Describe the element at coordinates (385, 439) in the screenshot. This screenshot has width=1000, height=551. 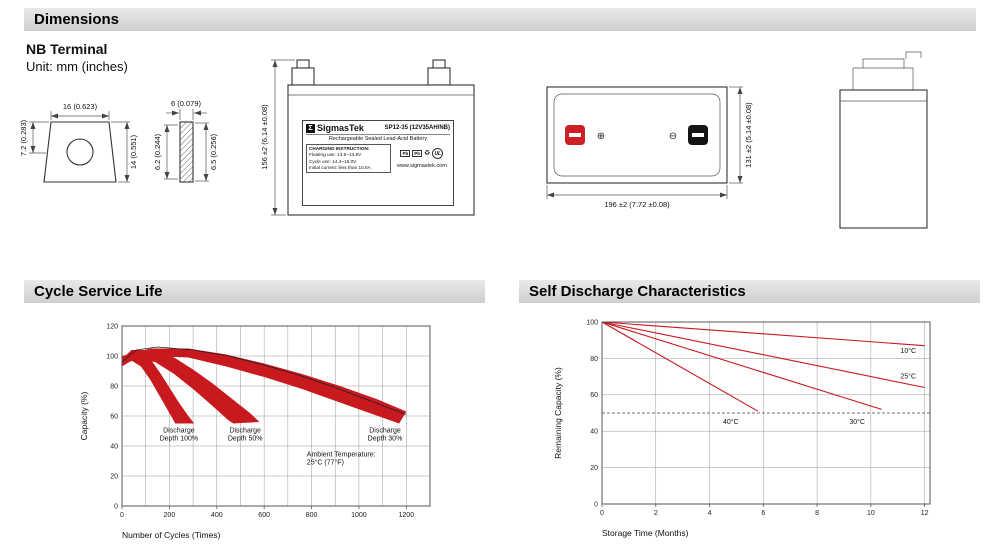
I see `chart-annotation: Depth 30%` at that location.